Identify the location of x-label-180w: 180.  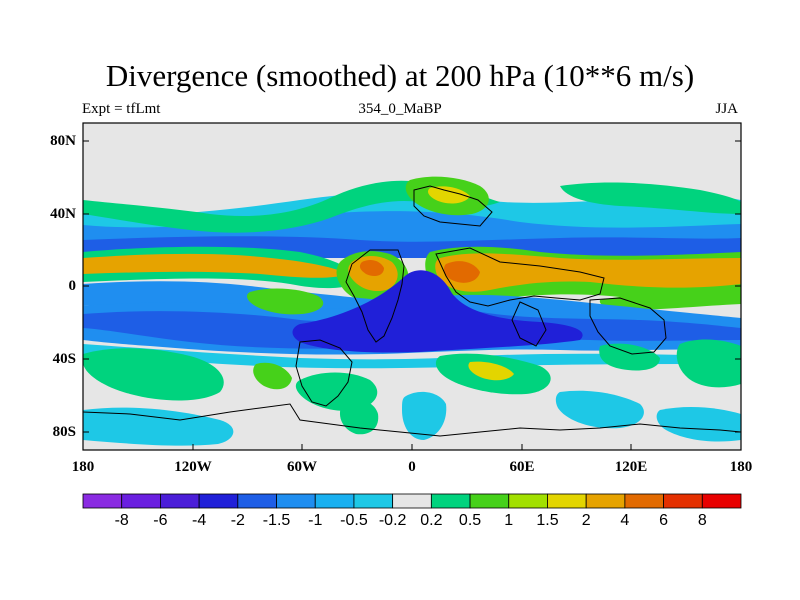
(83, 467).